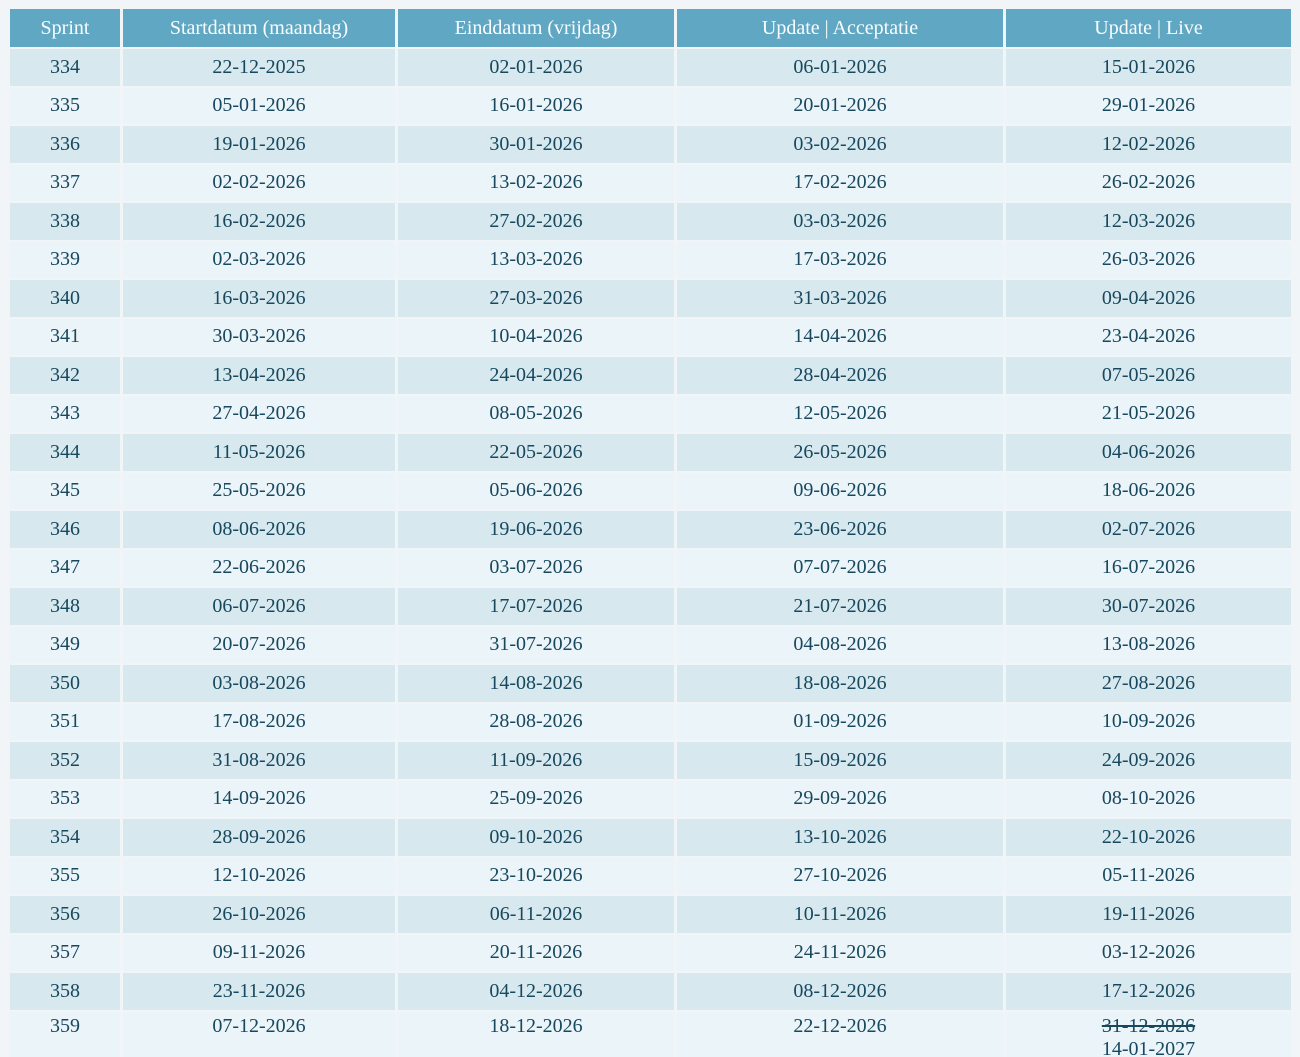  Describe the element at coordinates (1148, 798) in the screenshot. I see `cell-update-live: 08-10-2026` at that location.